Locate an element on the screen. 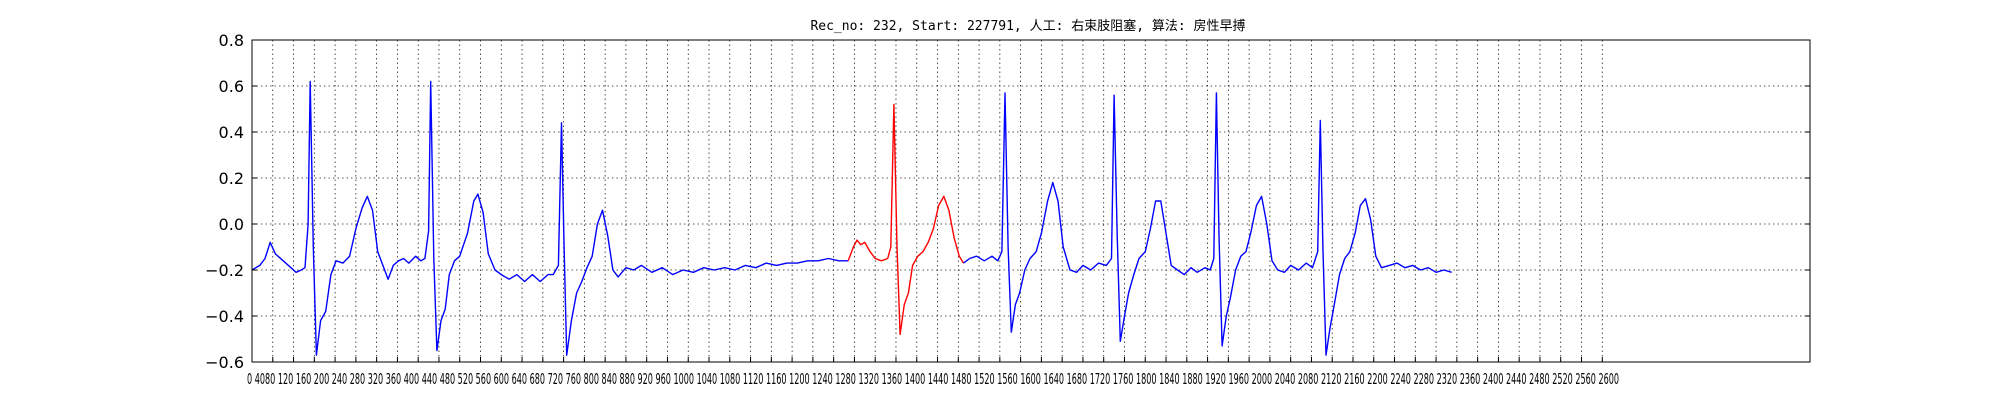  y-tick-label-1: −0.4 is located at coordinates (224, 316).